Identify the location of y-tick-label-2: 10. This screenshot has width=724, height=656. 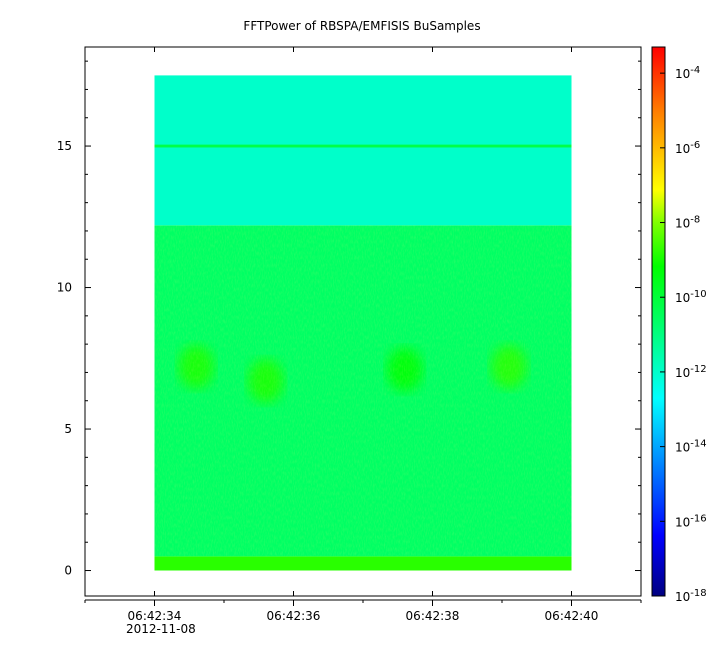
(64, 288).